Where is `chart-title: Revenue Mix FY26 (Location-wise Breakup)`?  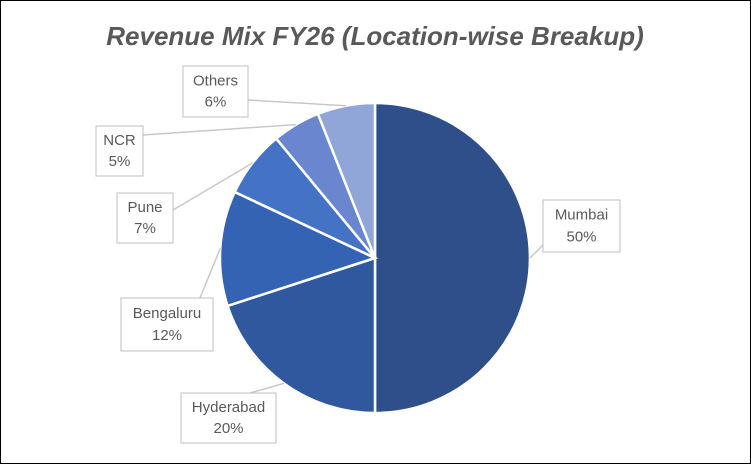 chart-title: Revenue Mix FY26 (Location-wise Breakup) is located at coordinates (374, 36).